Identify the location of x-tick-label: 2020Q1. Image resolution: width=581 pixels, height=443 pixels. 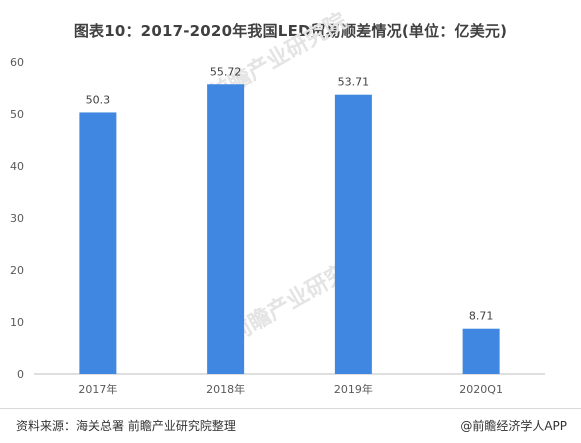
(481, 389).